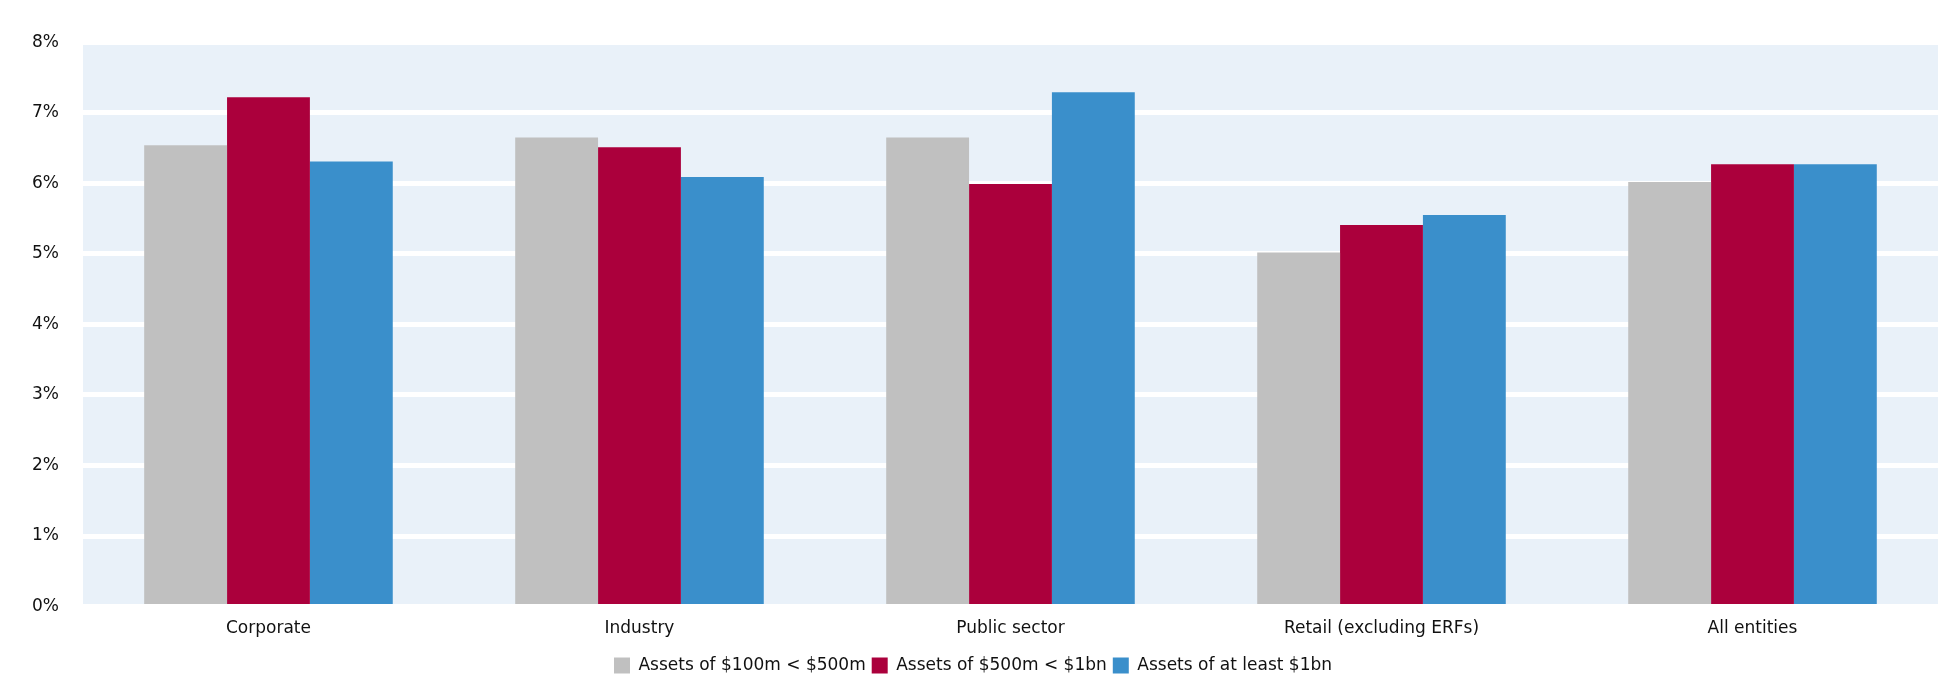 This screenshot has height=692, width=1956. Describe the element at coordinates (1010, 627) in the screenshot. I see `x-tick-label: Public sector` at that location.